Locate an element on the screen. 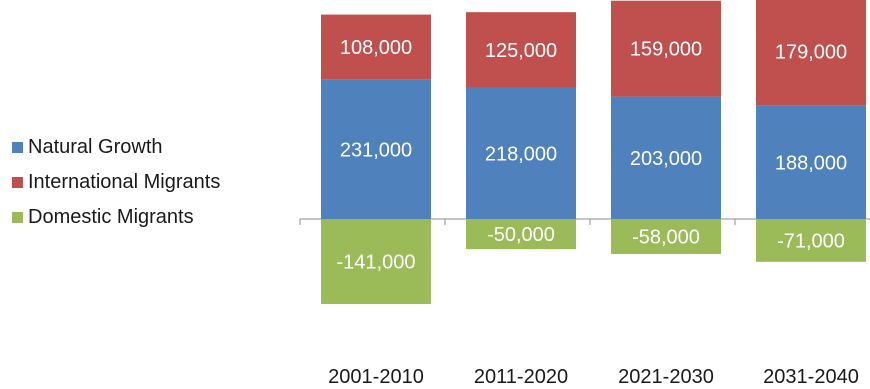 The image size is (870, 389). data-label: 125,000 is located at coordinates (521, 51).